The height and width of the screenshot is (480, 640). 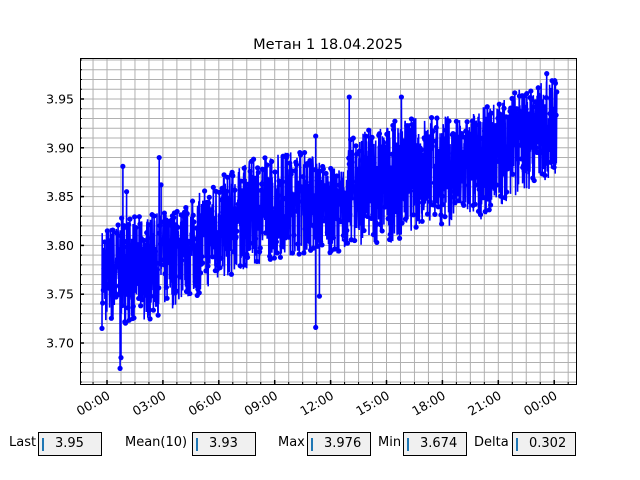 What do you see at coordinates (491, 442) in the screenshot?
I see `delta-label: Delta` at bounding box center [491, 442].